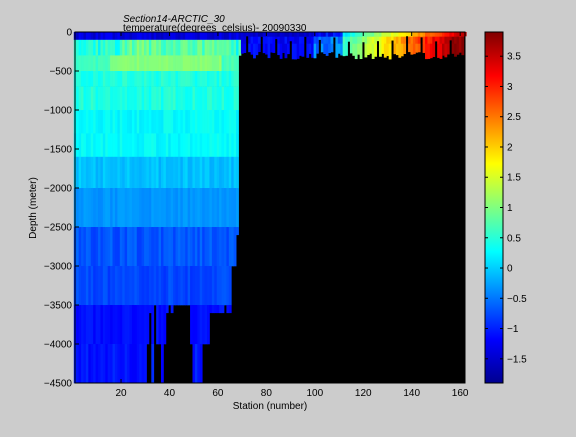  I want to click on x-tick-label: 40, so click(170, 393).